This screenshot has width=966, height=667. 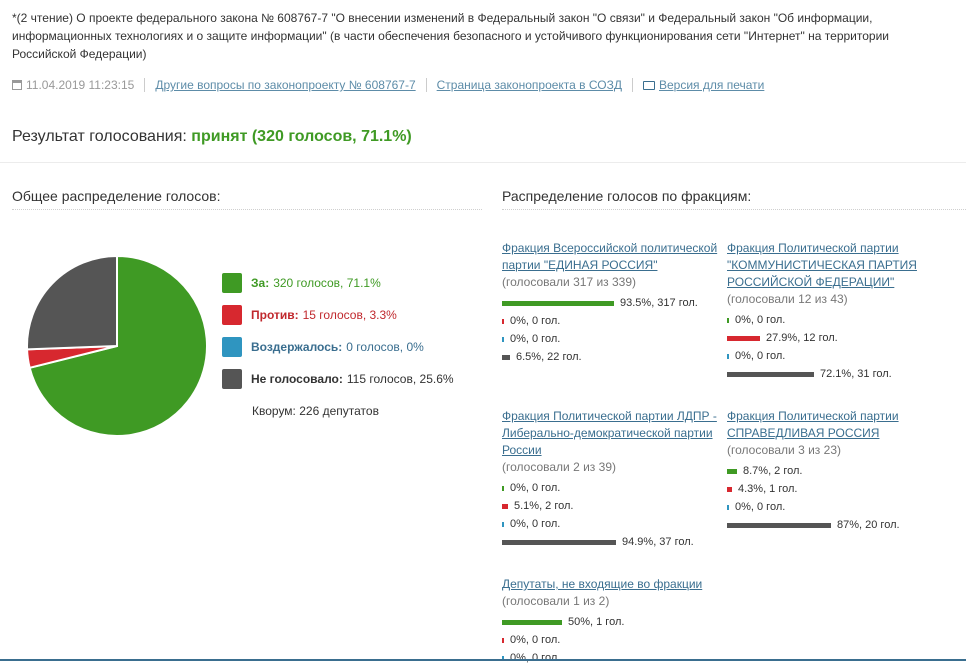 I want to click on overall-pie-chart, so click(x=117, y=346).